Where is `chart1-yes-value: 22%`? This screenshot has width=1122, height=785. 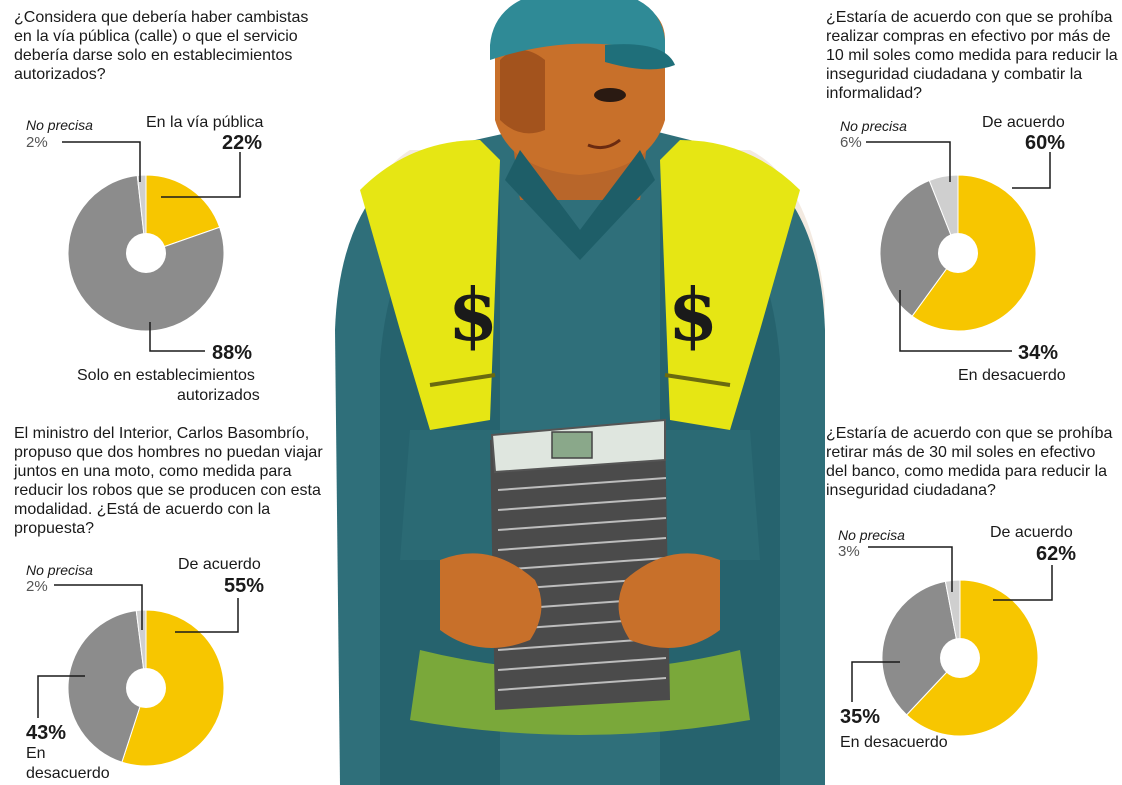
chart1-yes-value: 22% is located at coordinates (242, 143).